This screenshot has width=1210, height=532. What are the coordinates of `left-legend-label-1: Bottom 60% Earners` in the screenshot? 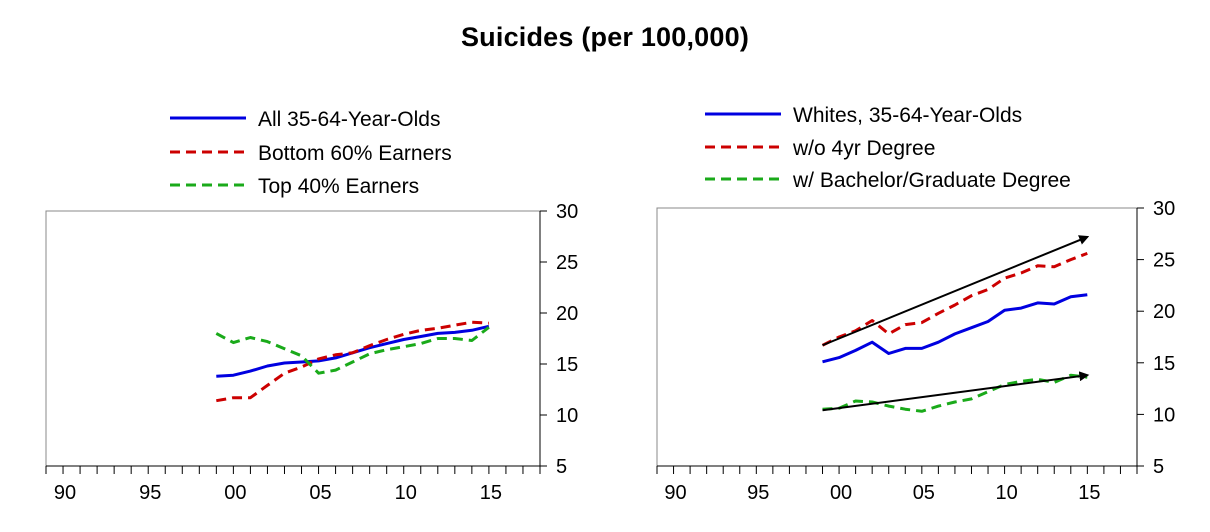 It's located at (355, 153).